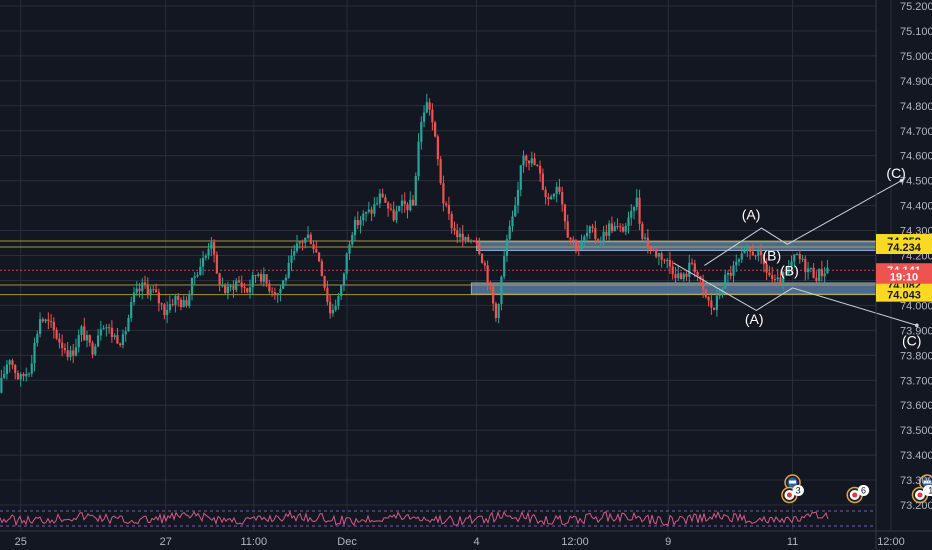  I want to click on wave-label-a-lower: (A), so click(754, 319).